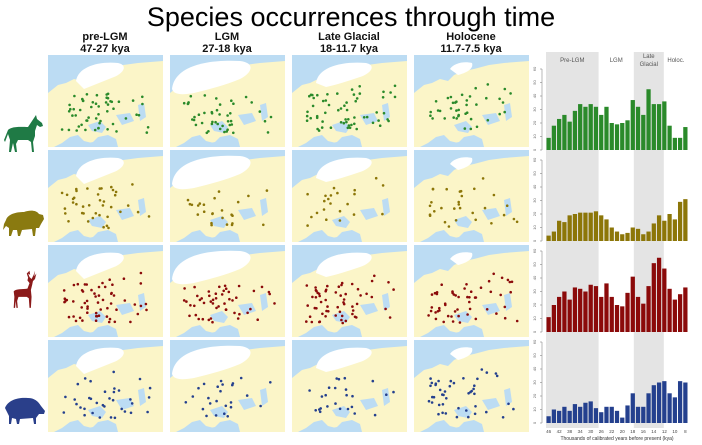  Describe the element at coordinates (685, 431) in the screenshot. I see `x-tick-label: 8` at that location.